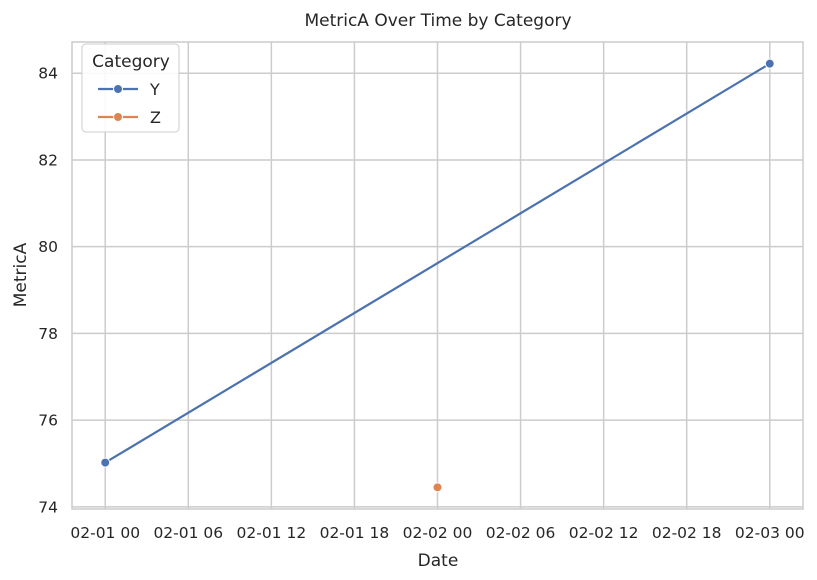 Image resolution: width=817 pixels, height=580 pixels. Describe the element at coordinates (118, 89) in the screenshot. I see `legend-marker-y` at that location.